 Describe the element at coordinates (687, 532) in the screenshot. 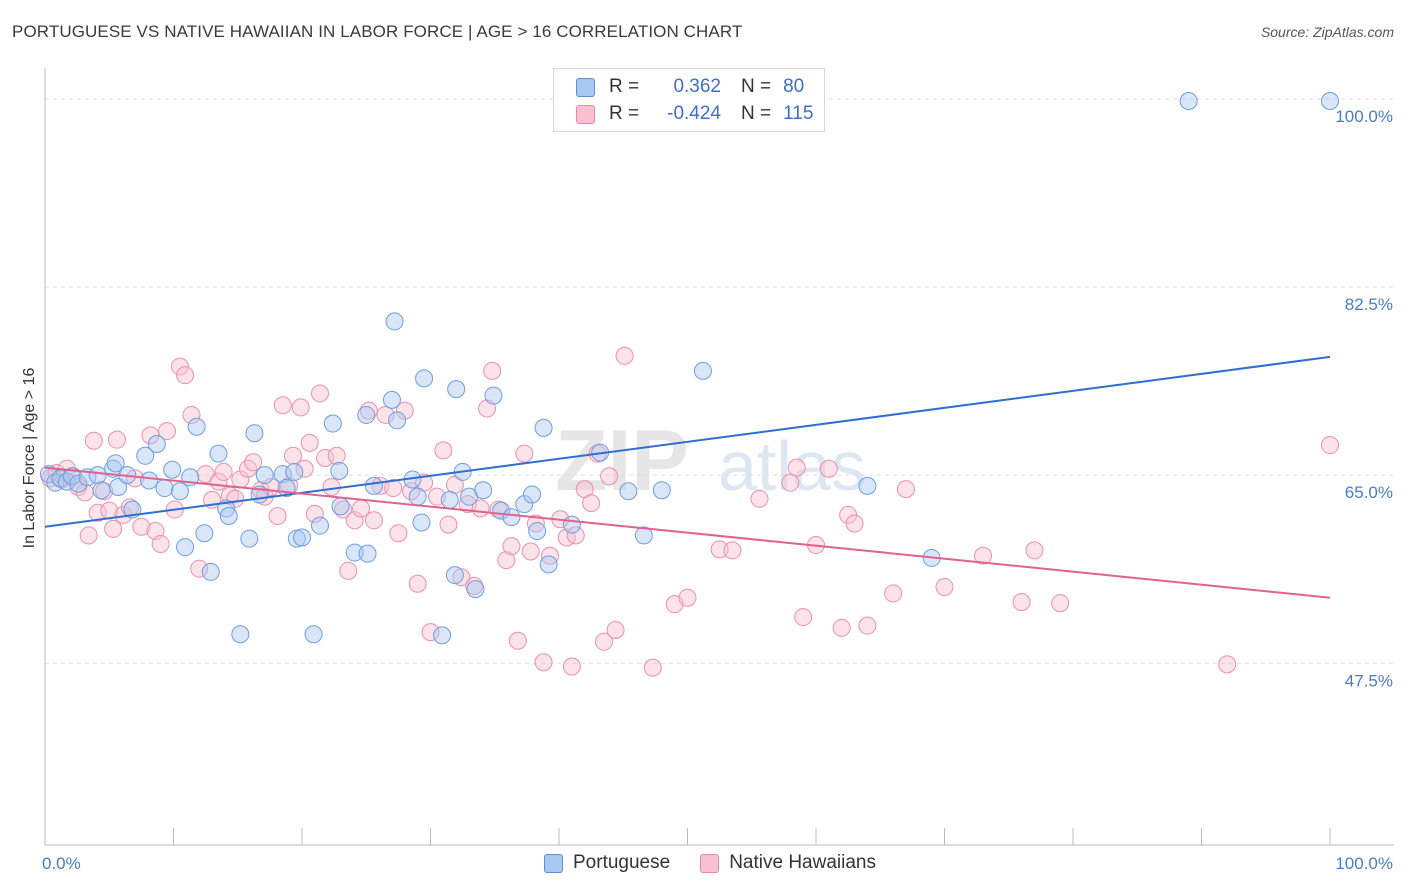

I see `native-hawaiians-trend-line` at that location.